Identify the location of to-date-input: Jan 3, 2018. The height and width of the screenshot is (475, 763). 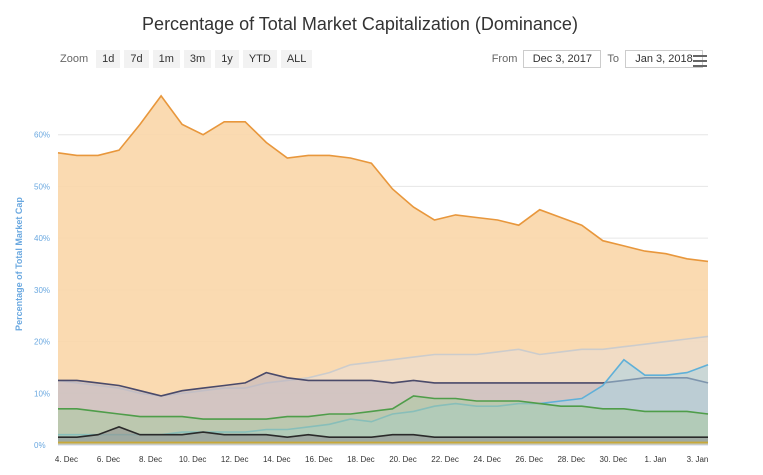
(664, 59).